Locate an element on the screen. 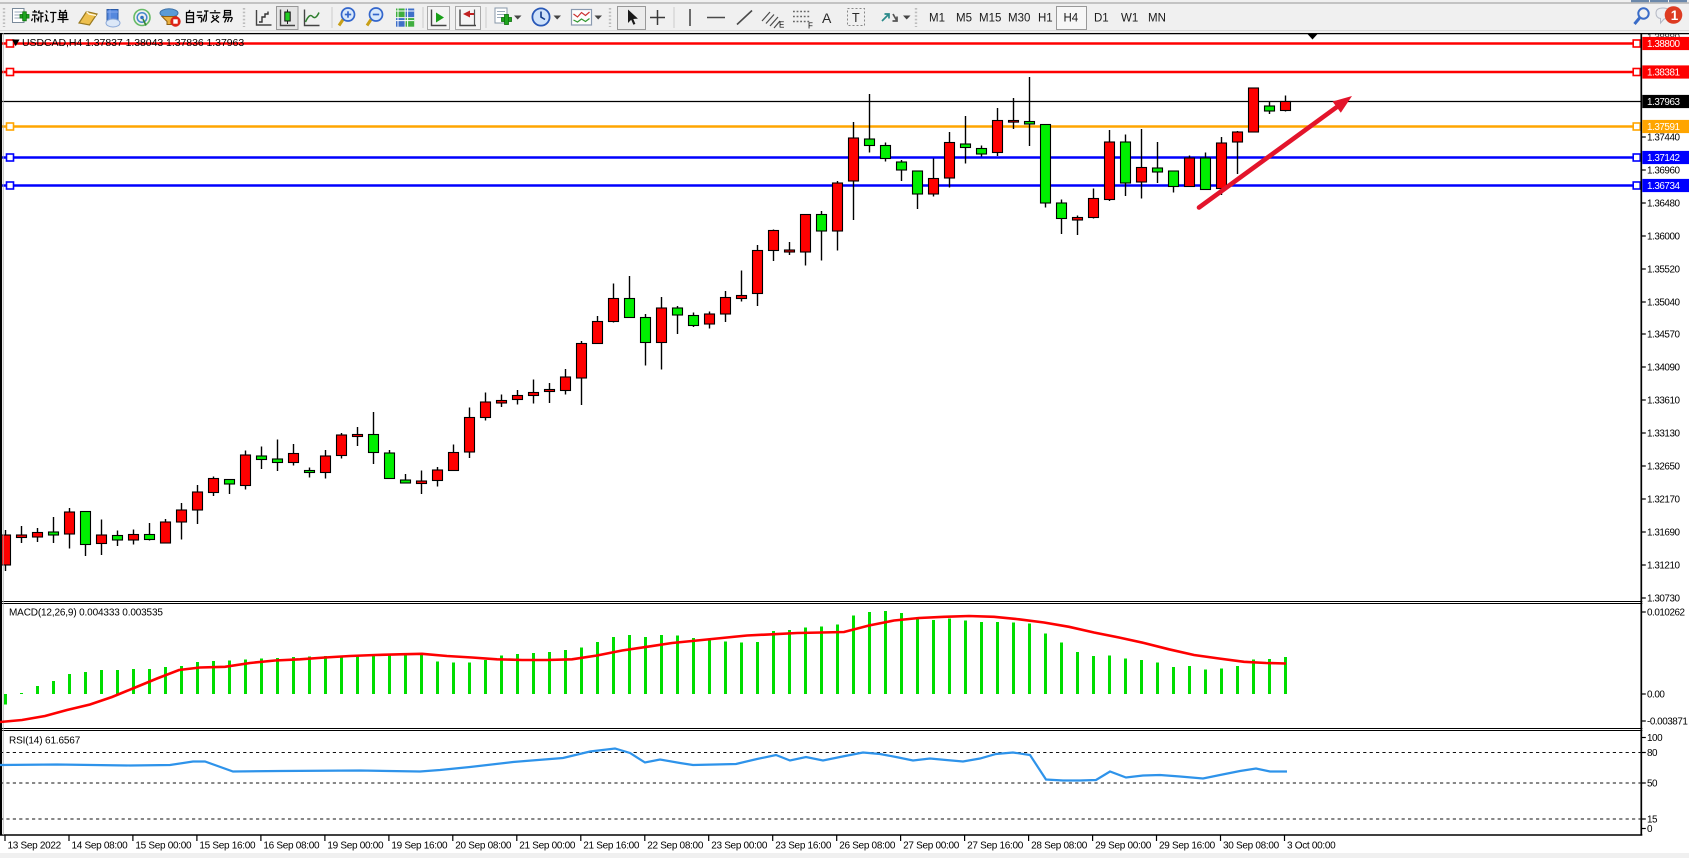 The height and width of the screenshot is (863, 1689). svg-text: 13 Sep 2022 is located at coordinates (35, 846).